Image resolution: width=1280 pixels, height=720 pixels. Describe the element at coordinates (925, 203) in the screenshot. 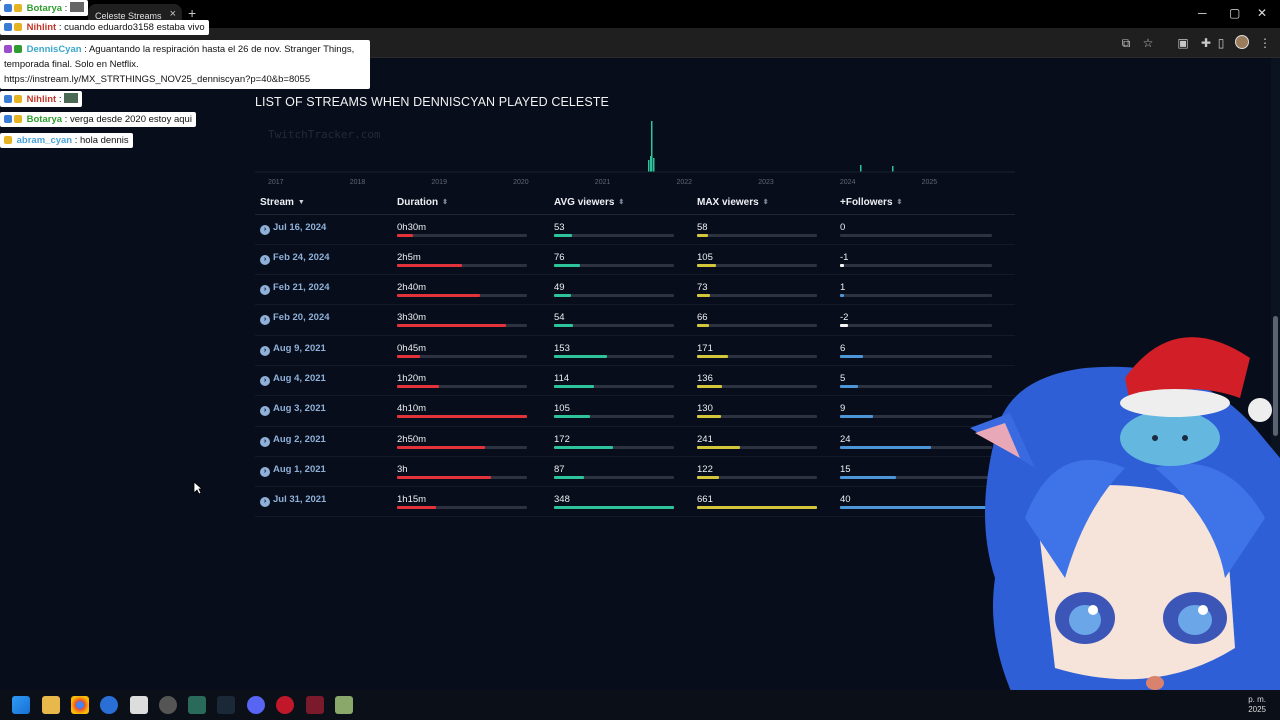

I see `col-followers: +Followers ⬍` at that location.